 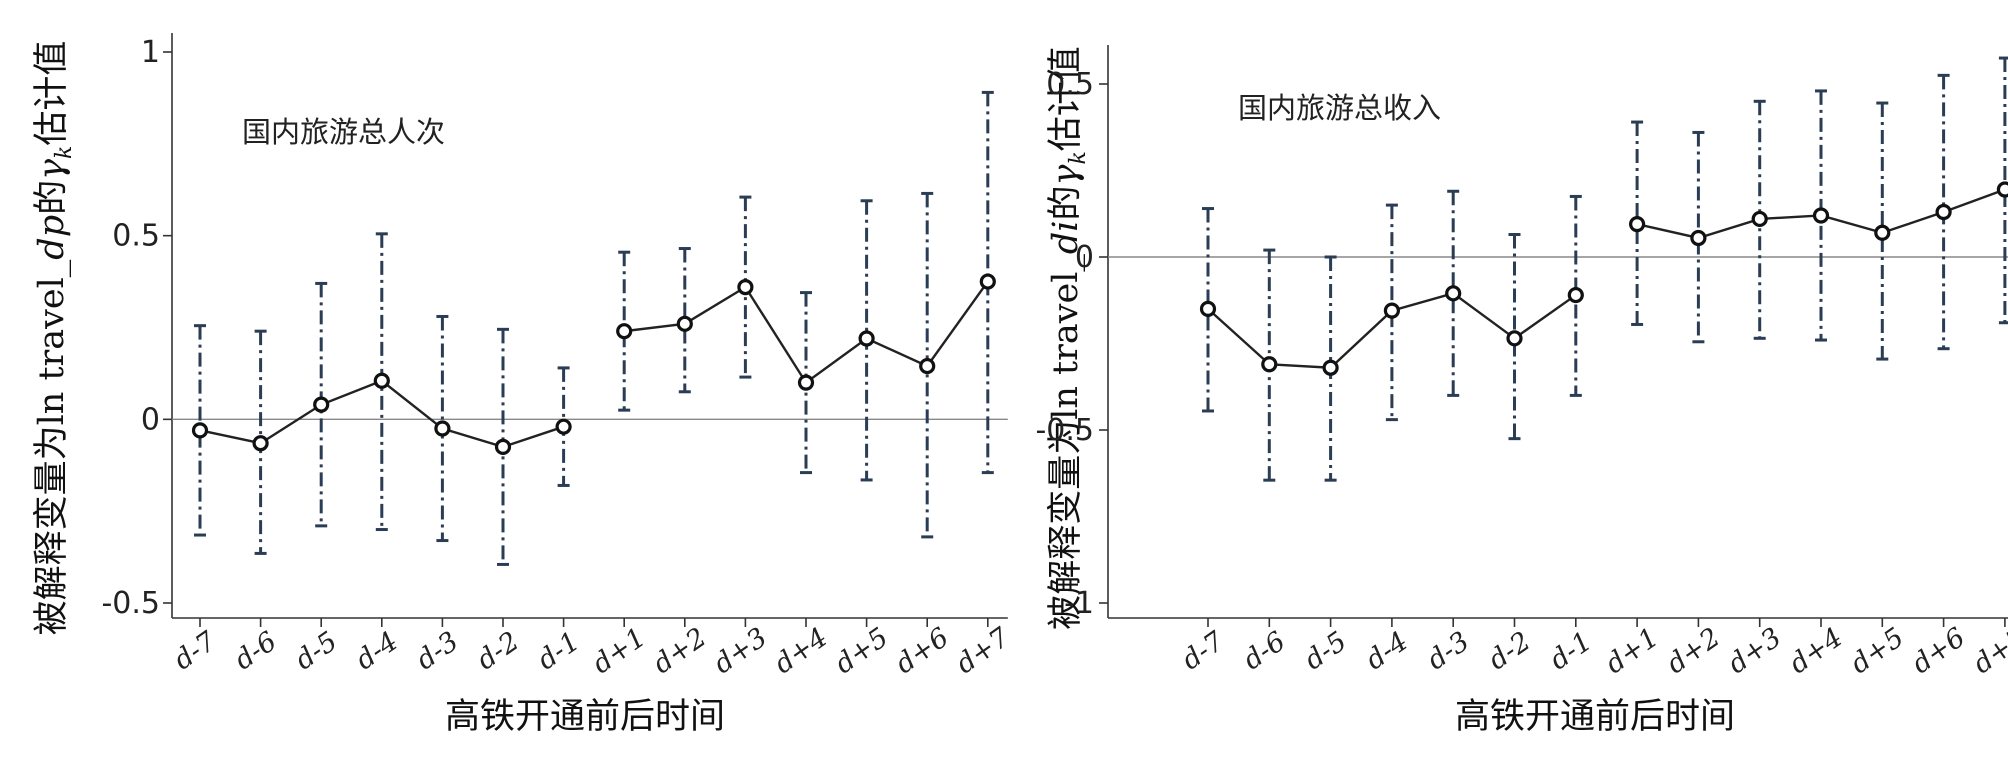 What do you see at coordinates (1339, 108) in the screenshot?
I see `right-chart-annotation: 国内旅游总收入` at bounding box center [1339, 108].